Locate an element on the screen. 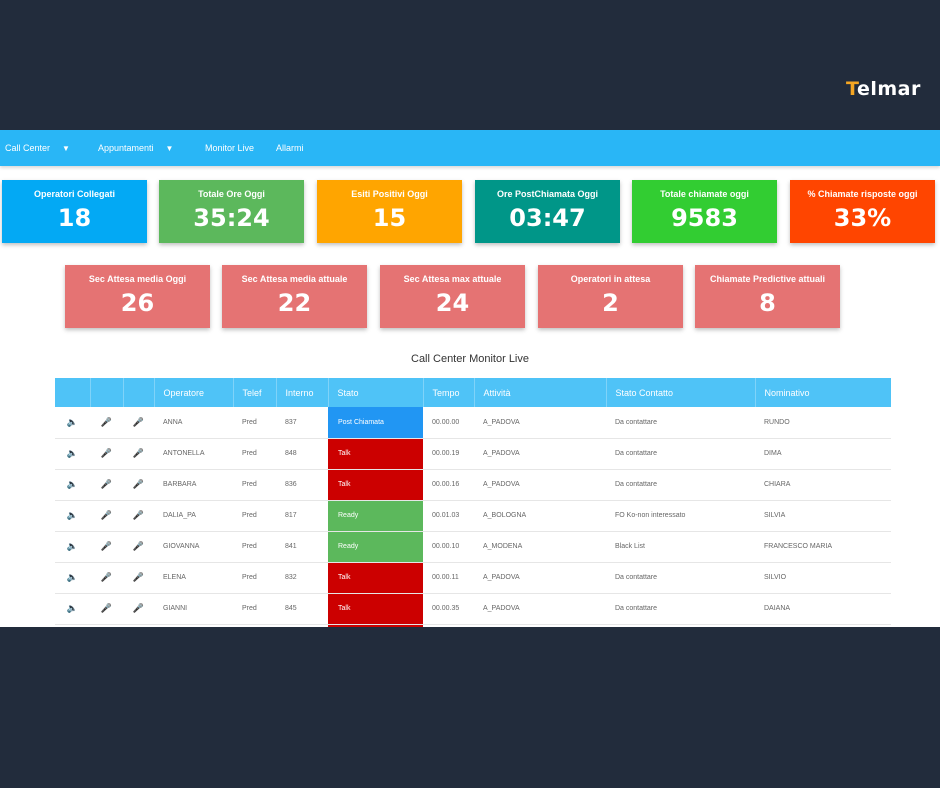 This screenshot has height=788, width=940. kpi-label: Sec Attesa max attuale is located at coordinates (452, 279).